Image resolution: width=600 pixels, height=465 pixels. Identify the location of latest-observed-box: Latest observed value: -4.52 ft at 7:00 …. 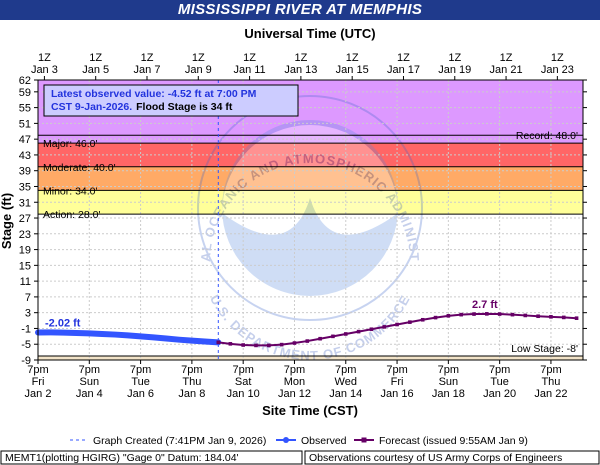
(171, 100).